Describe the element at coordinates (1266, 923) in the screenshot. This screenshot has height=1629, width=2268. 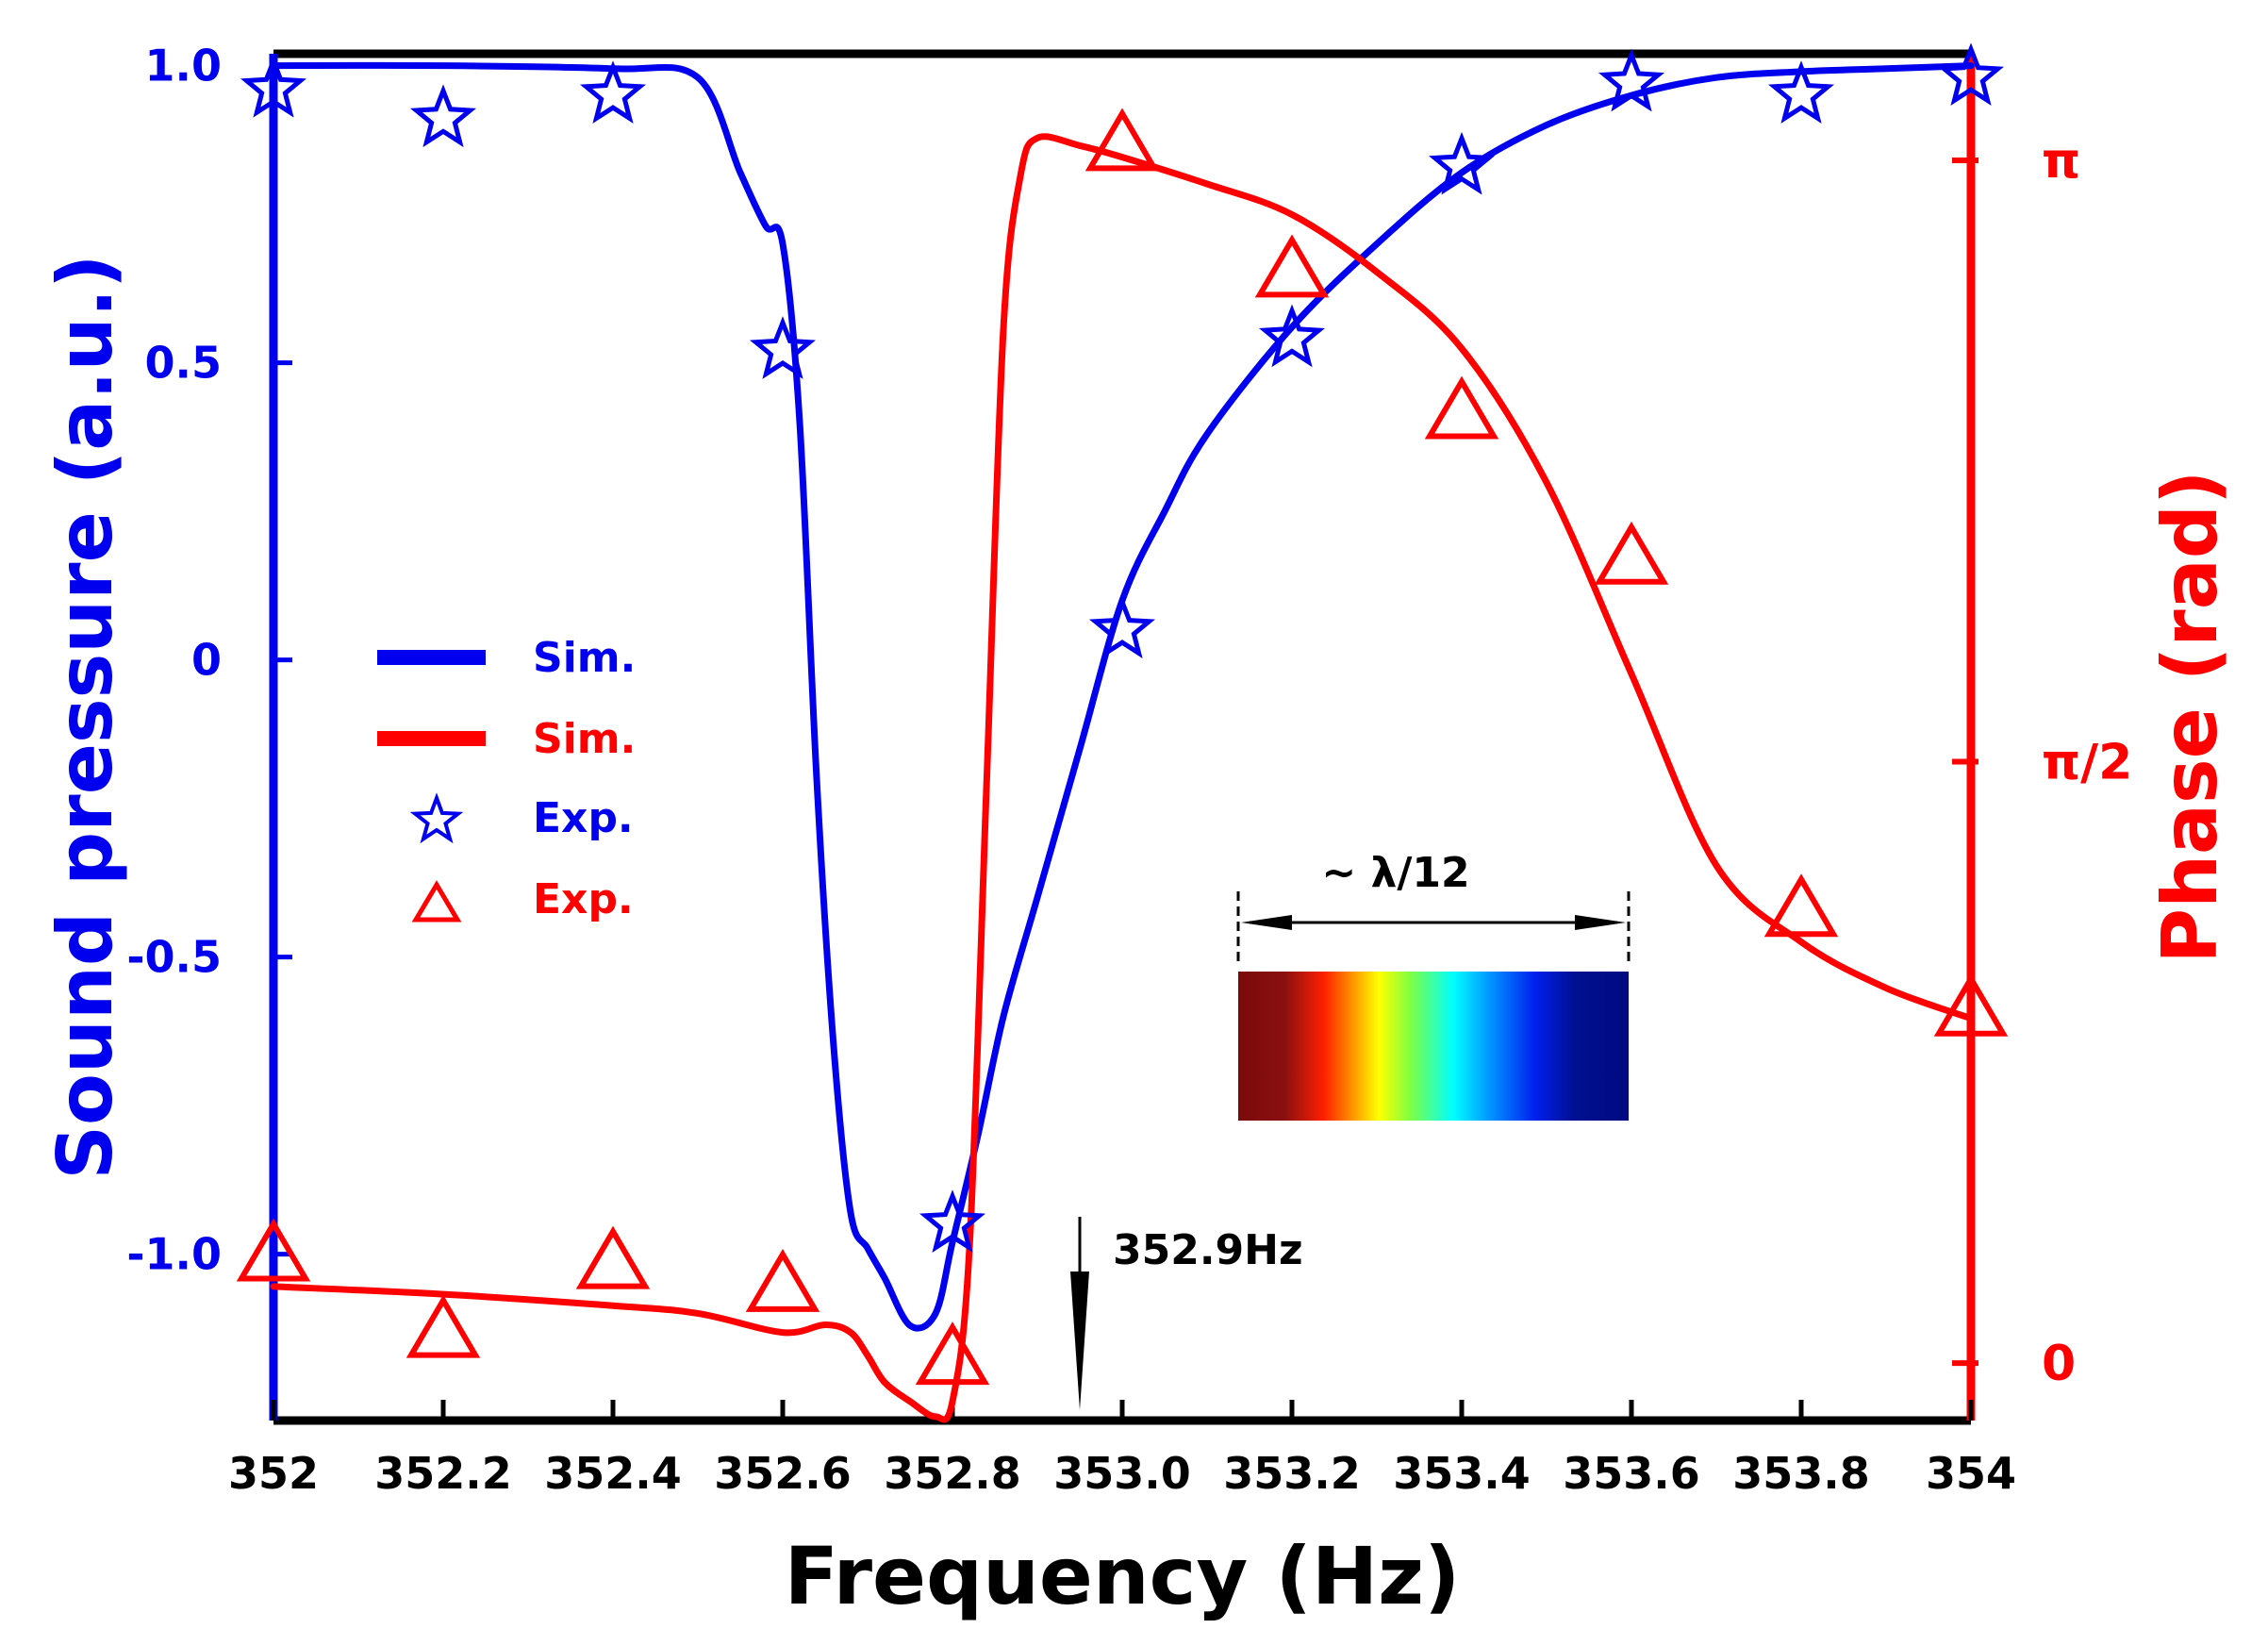
I see `inset-arrow-left` at that location.